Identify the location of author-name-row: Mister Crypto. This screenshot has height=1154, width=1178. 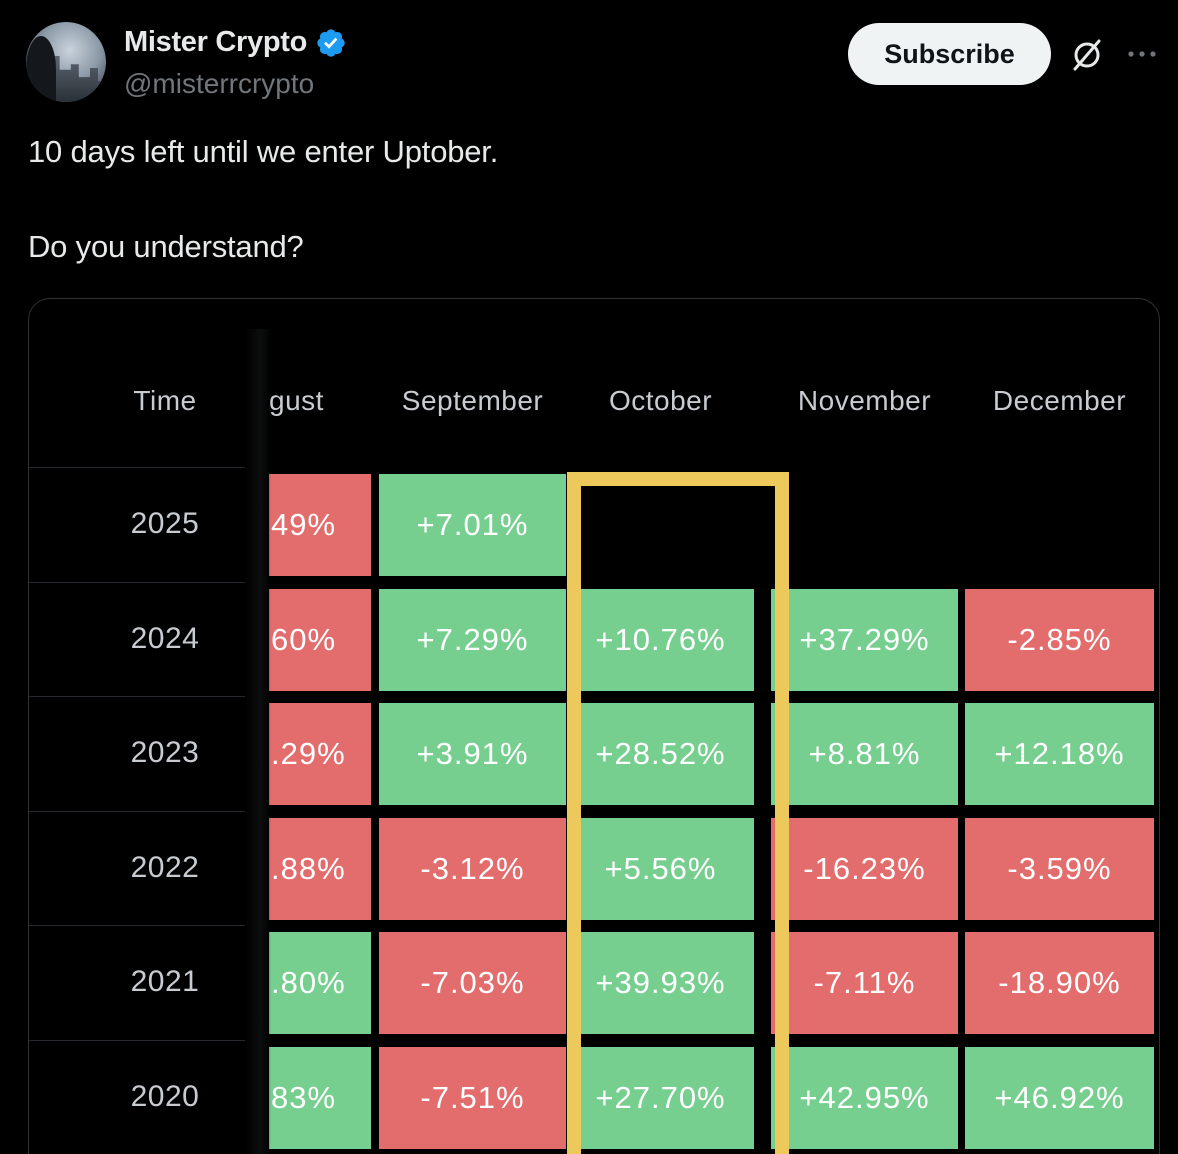
(235, 42).